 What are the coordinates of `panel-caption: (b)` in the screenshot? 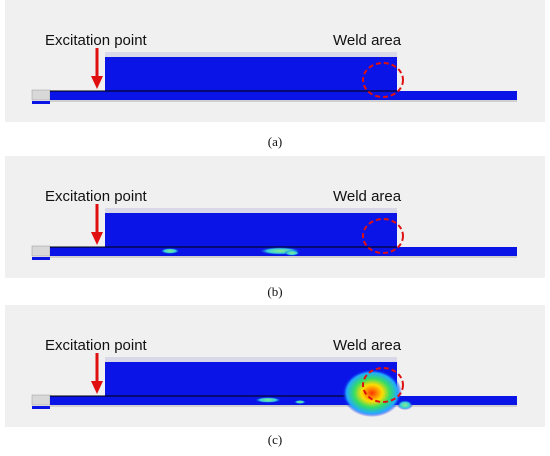 It's located at (274, 291).